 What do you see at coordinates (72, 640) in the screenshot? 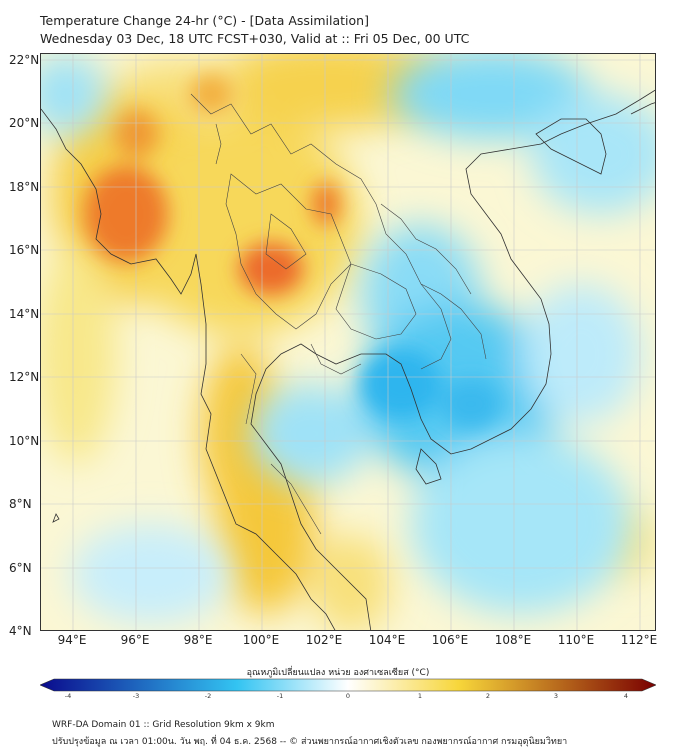
I see `lon-label: 94°E` at bounding box center [72, 640].